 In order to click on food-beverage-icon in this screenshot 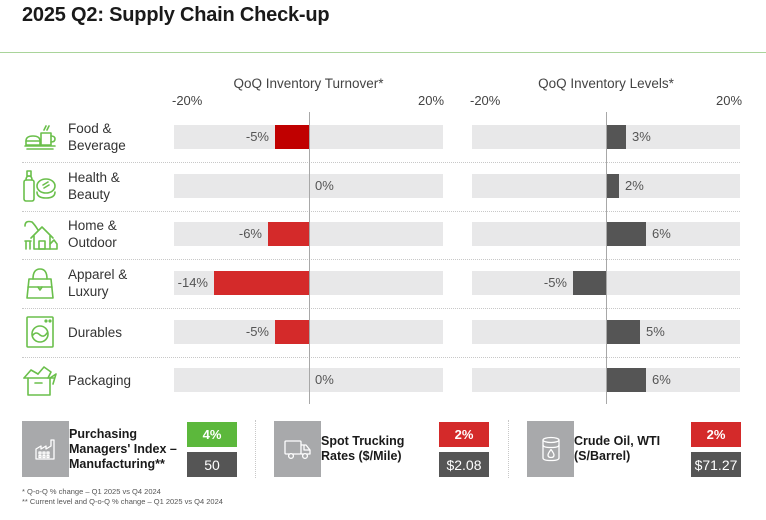, I will do `click(40, 137)`.